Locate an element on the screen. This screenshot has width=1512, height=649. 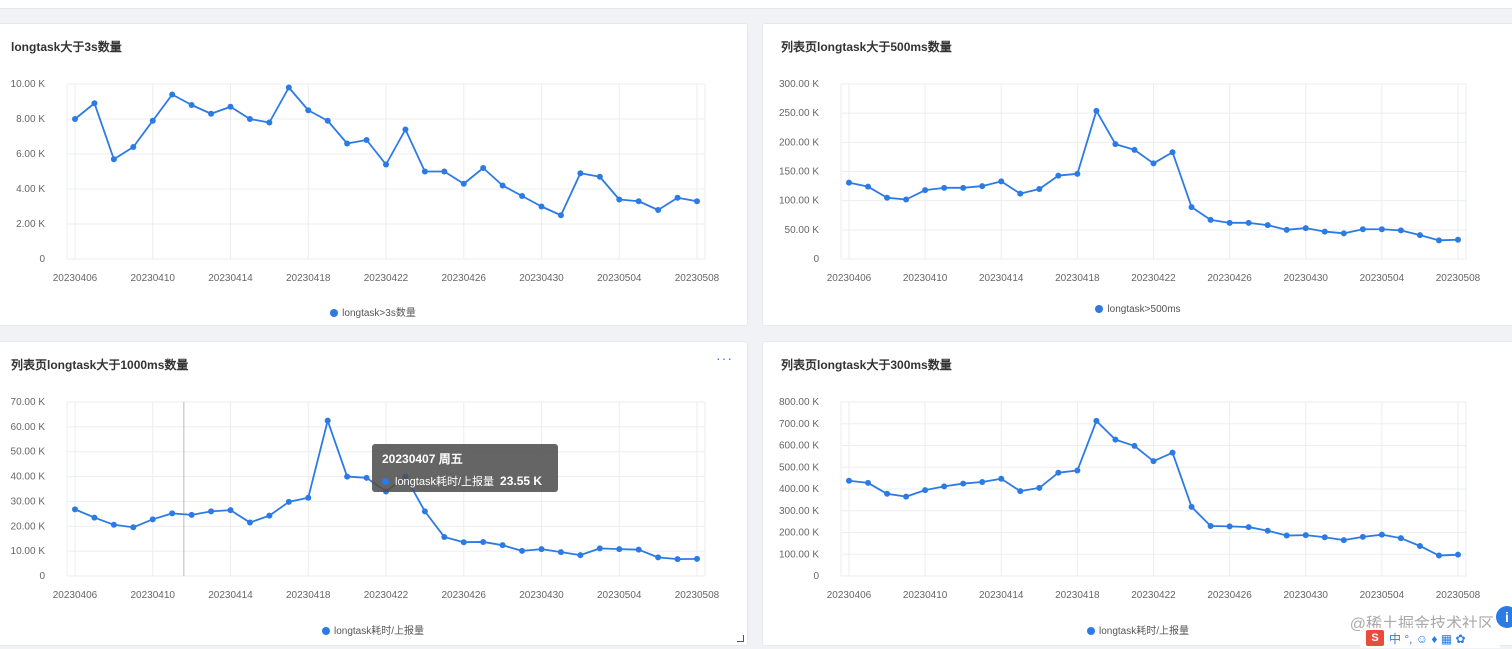
y-tick-label: 6.00 K is located at coordinates (30, 154).